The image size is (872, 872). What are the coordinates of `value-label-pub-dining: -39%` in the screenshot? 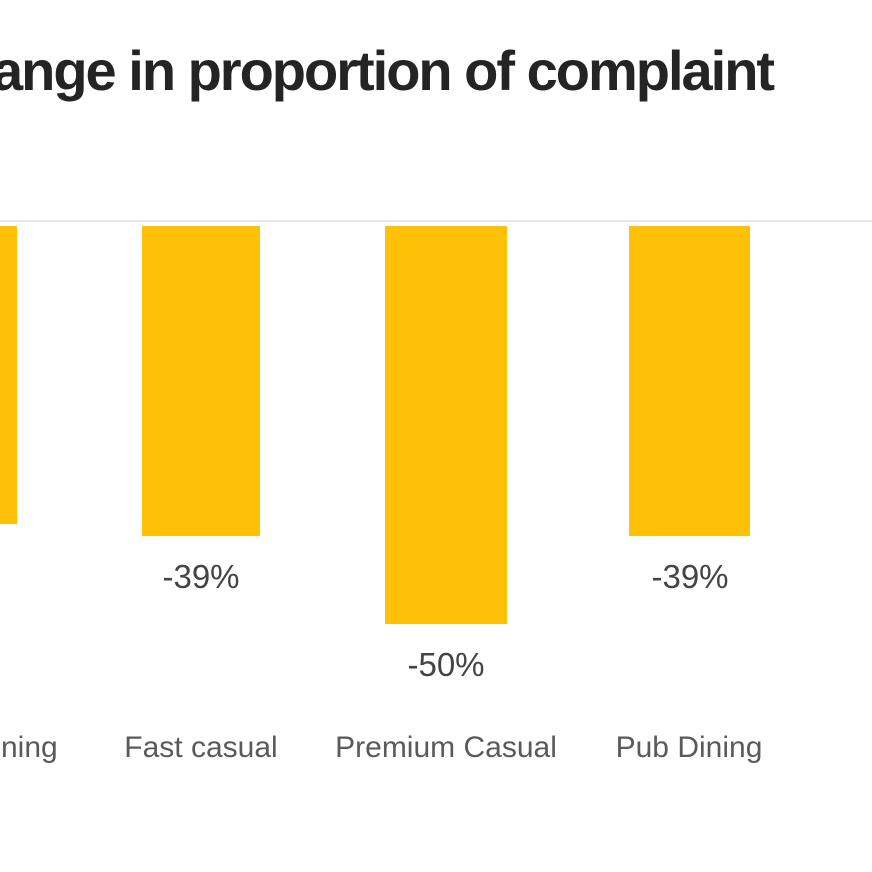 It's located at (690, 576).